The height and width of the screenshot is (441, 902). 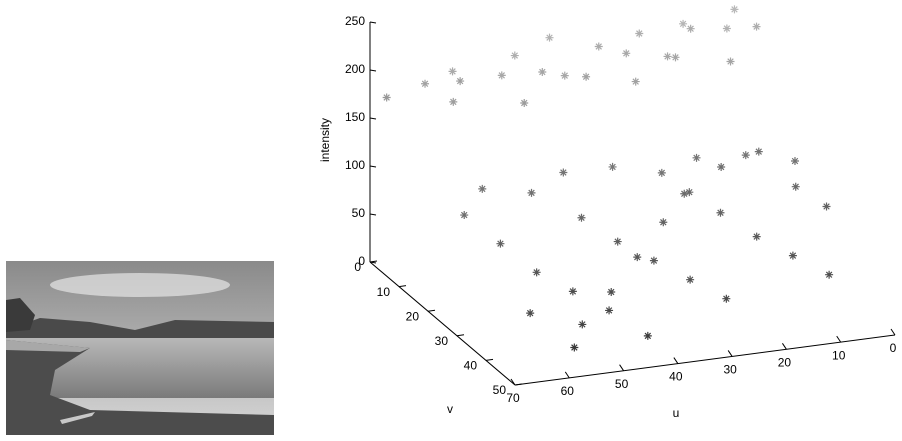 I want to click on x-axis-label: u, so click(x=676, y=413).